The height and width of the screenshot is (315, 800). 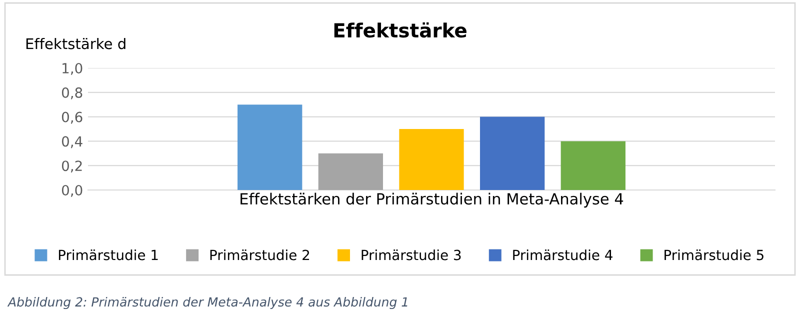 What do you see at coordinates (207, 303) in the screenshot?
I see `text: Abbildung 2: Primärstudien der Meta-Analyse 4 aus Abbildung 1` at bounding box center [207, 303].